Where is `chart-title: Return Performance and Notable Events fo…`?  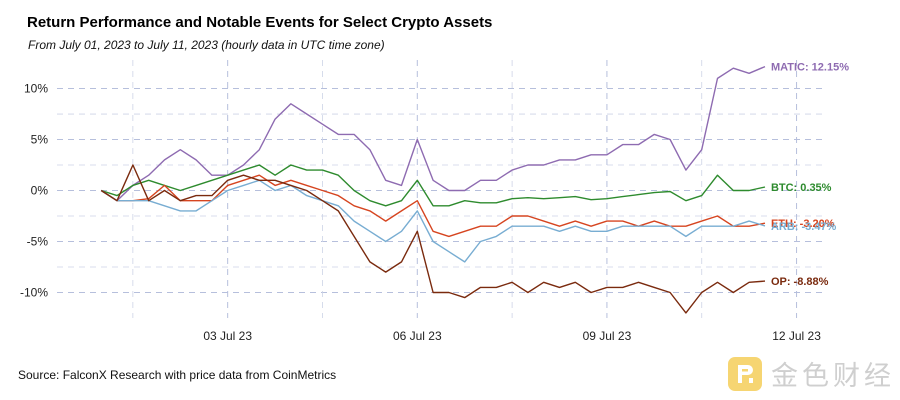
chart-title: Return Performance and Notable Events fo… is located at coordinates (260, 22).